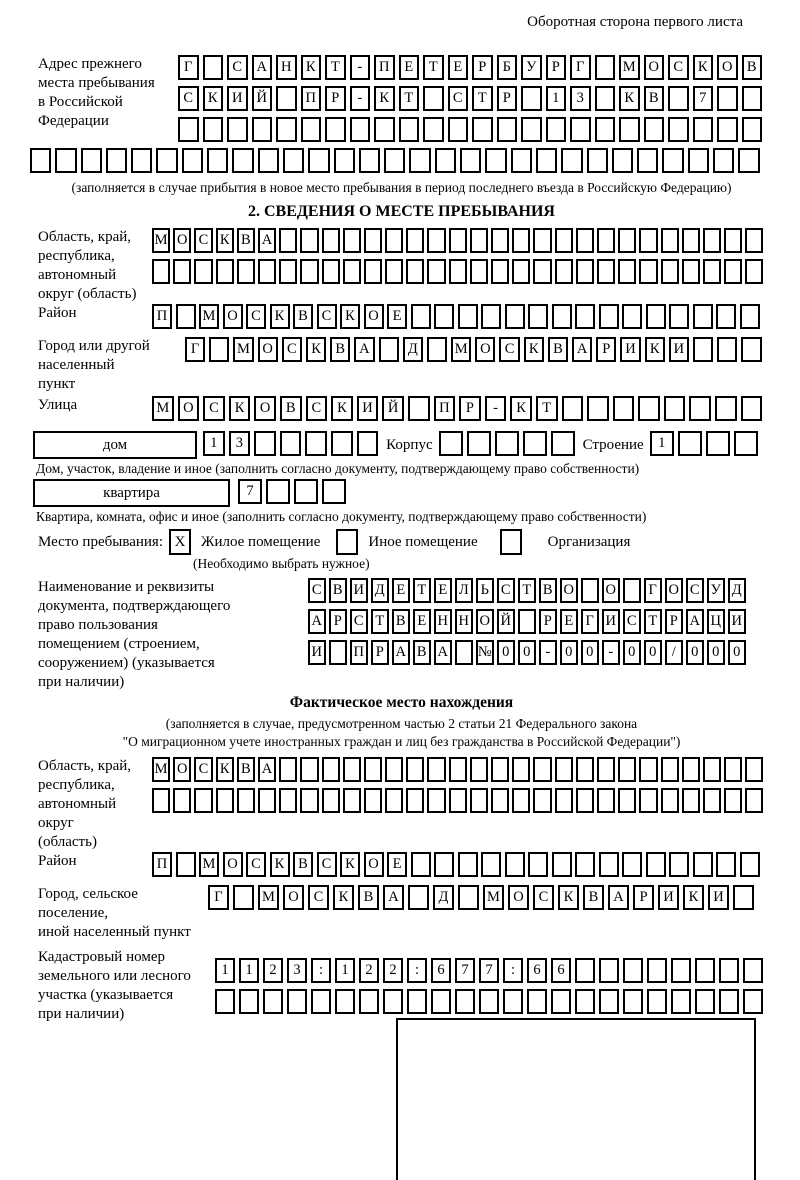 The width and height of the screenshot is (800, 1180). I want to click on char-cell: М, so click(461, 349).